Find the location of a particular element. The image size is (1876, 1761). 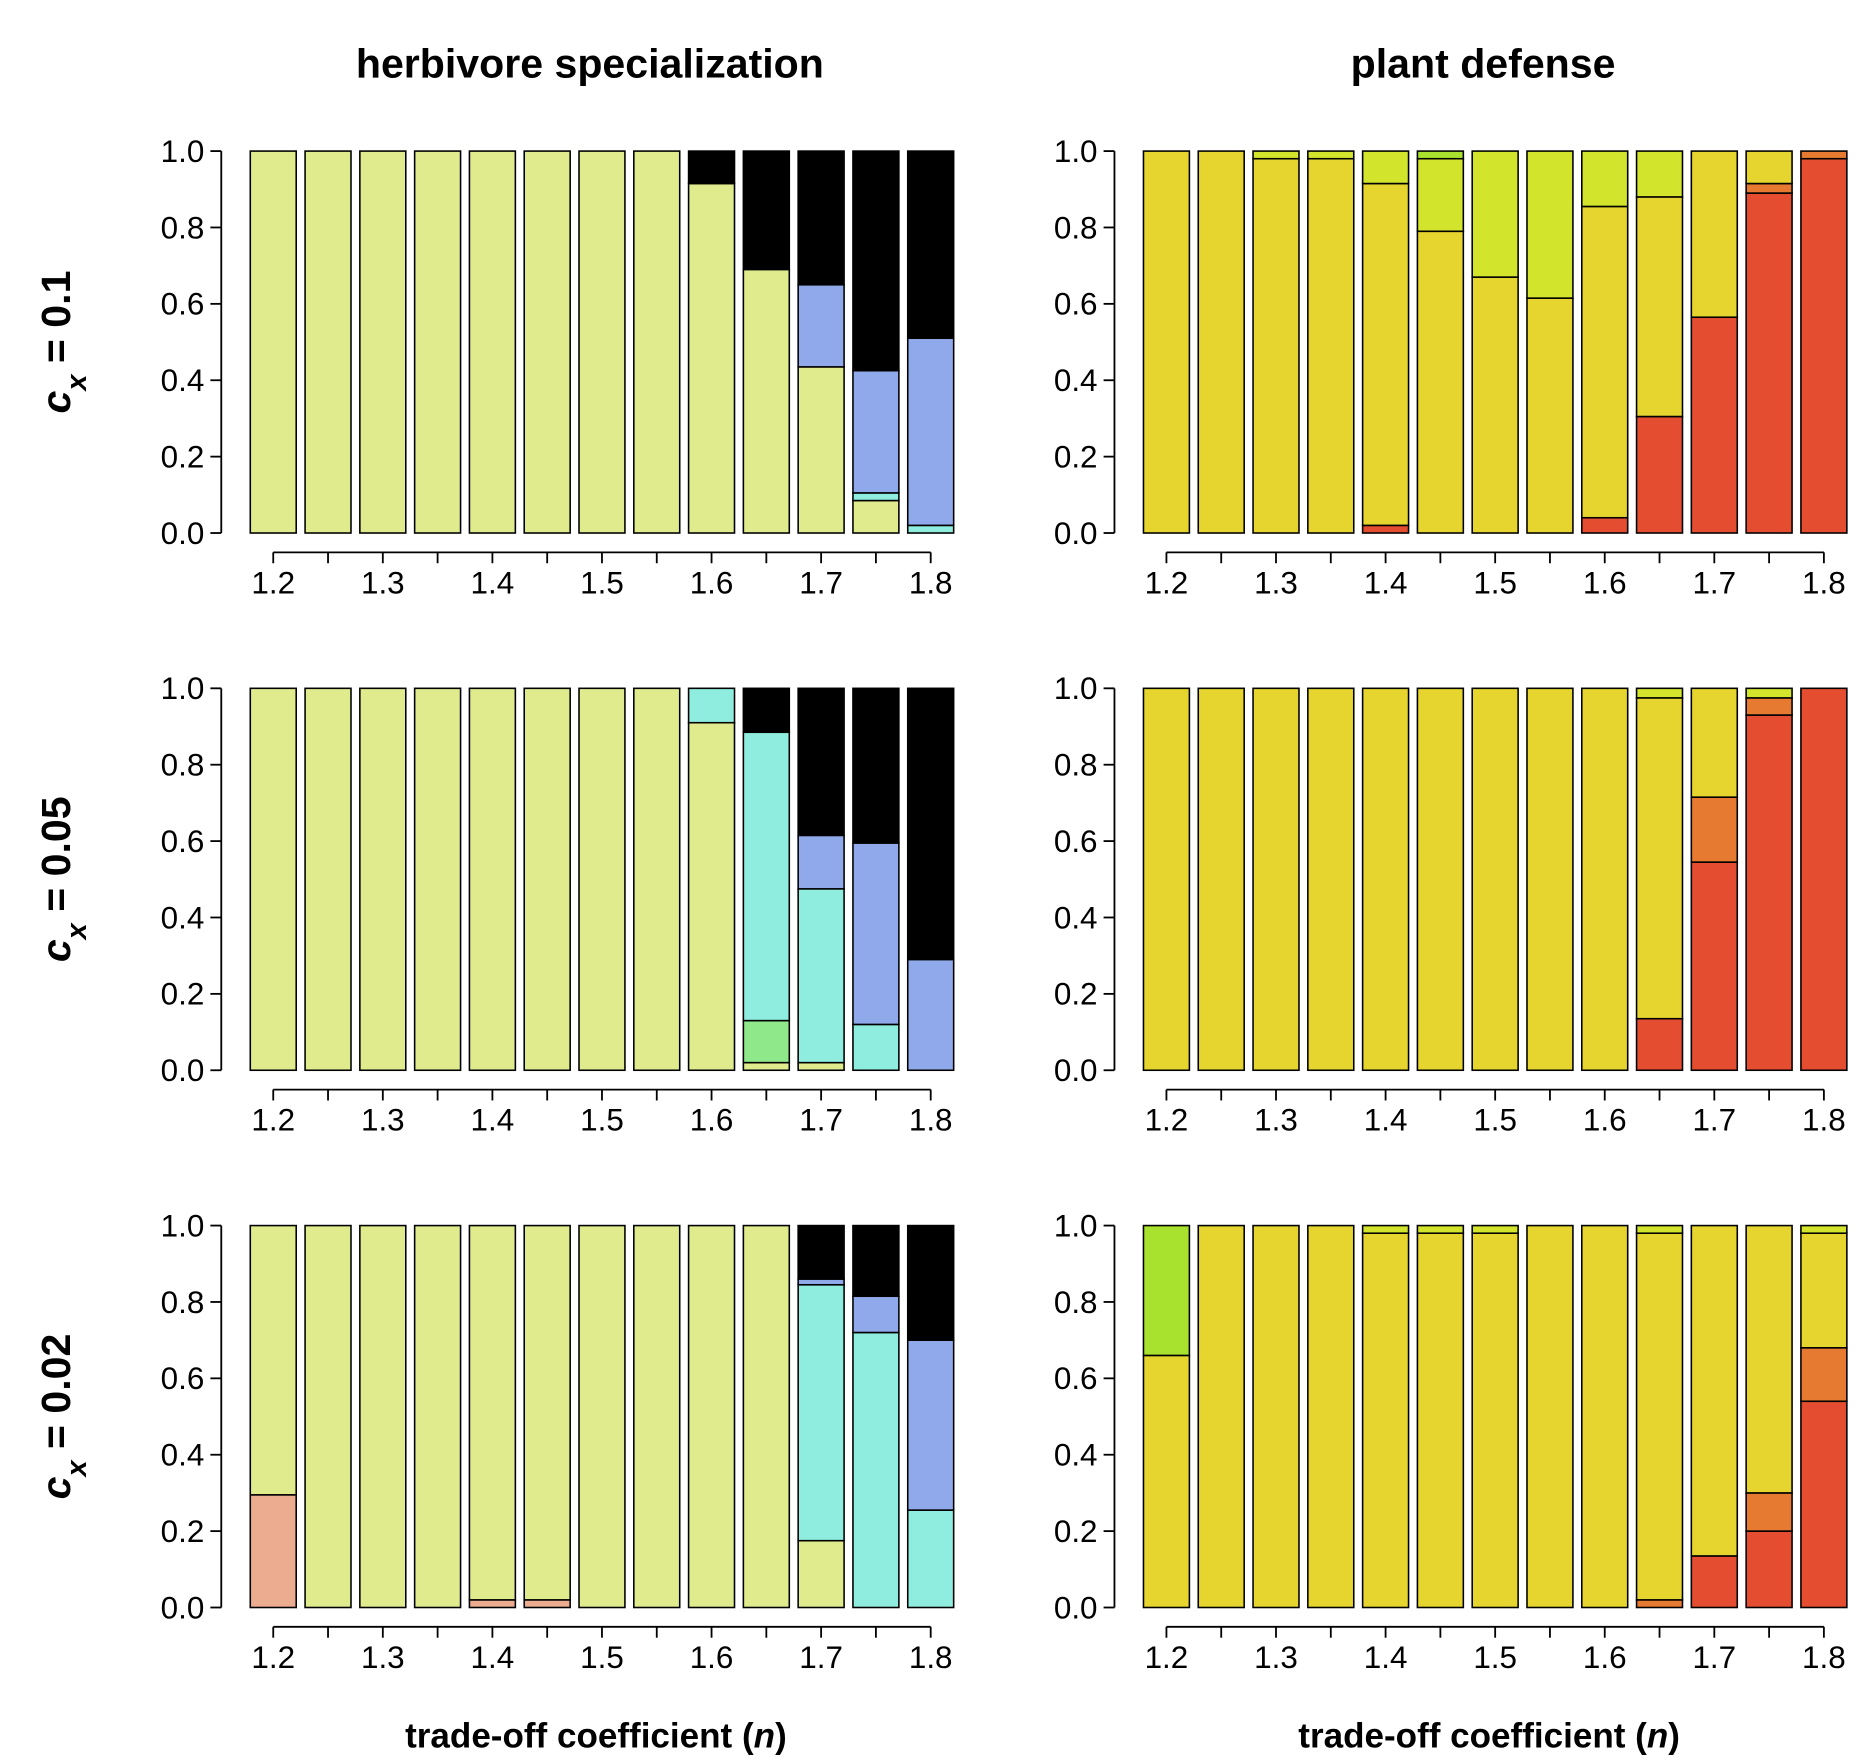

row-label: cx = 0.02 is located at coordinates (63, 1417).